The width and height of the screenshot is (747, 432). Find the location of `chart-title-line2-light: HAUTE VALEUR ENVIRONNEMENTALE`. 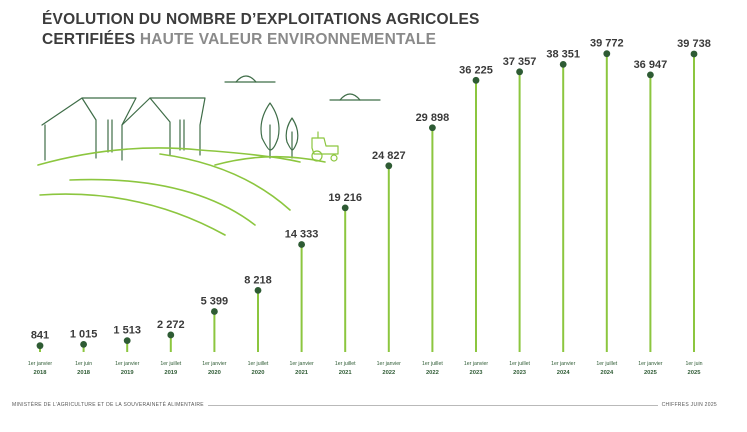

chart-title-line2-light: HAUTE VALEUR ENVIRONNEMENTALE is located at coordinates (288, 39).